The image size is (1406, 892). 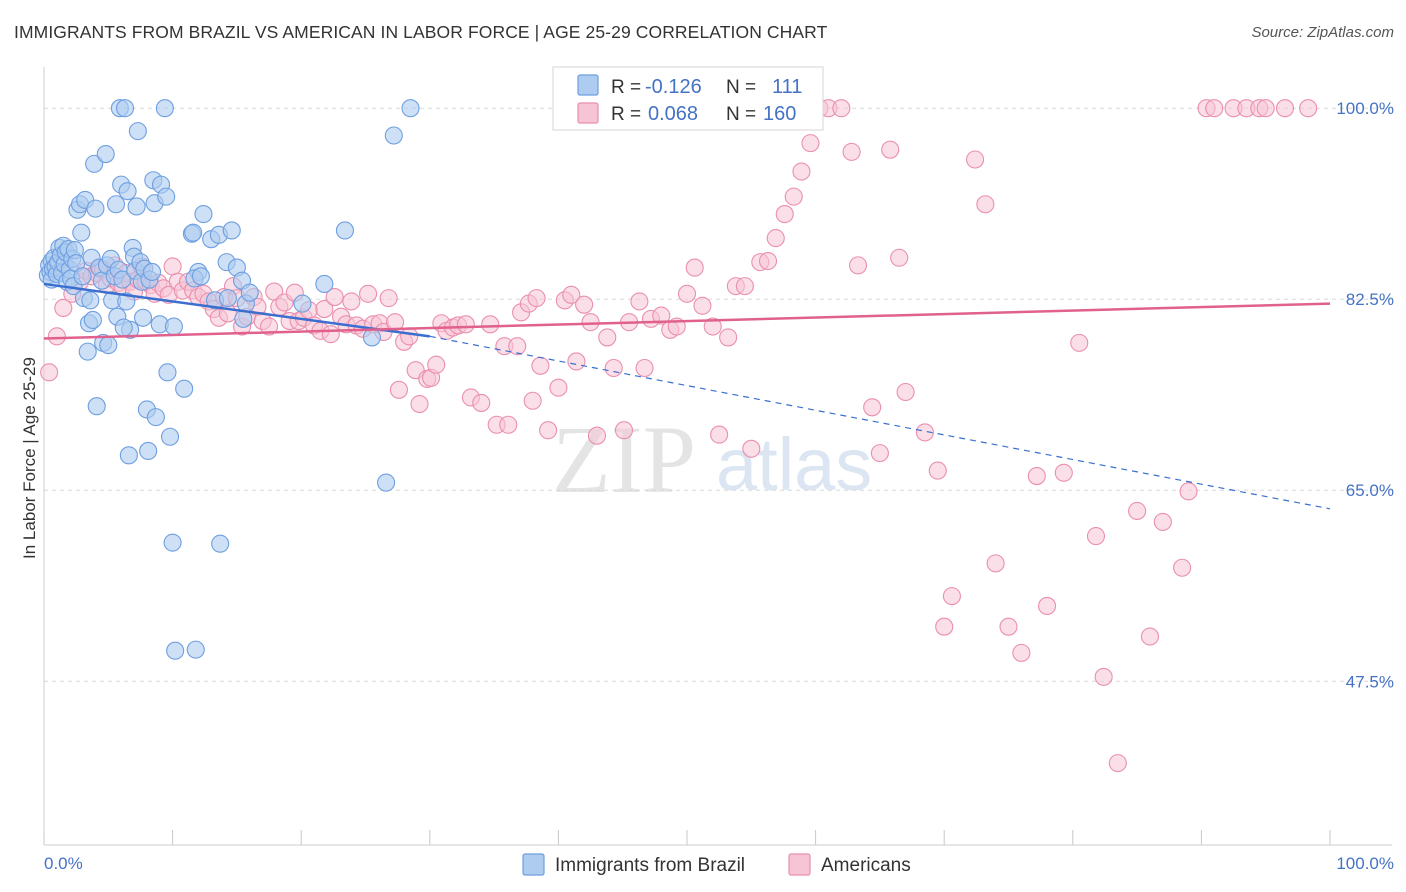 What do you see at coordinates (588, 113) in the screenshot?
I see `legend-swatch-americans` at bounding box center [588, 113].